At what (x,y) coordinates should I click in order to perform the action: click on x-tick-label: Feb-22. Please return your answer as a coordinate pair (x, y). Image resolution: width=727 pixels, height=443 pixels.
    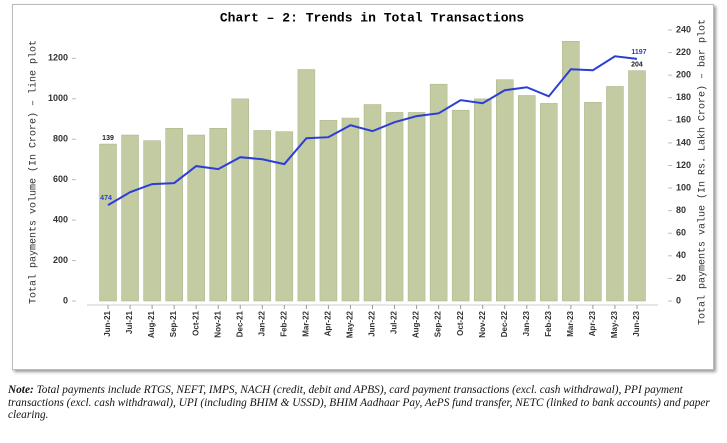
    Looking at the image, I should click on (283, 323).